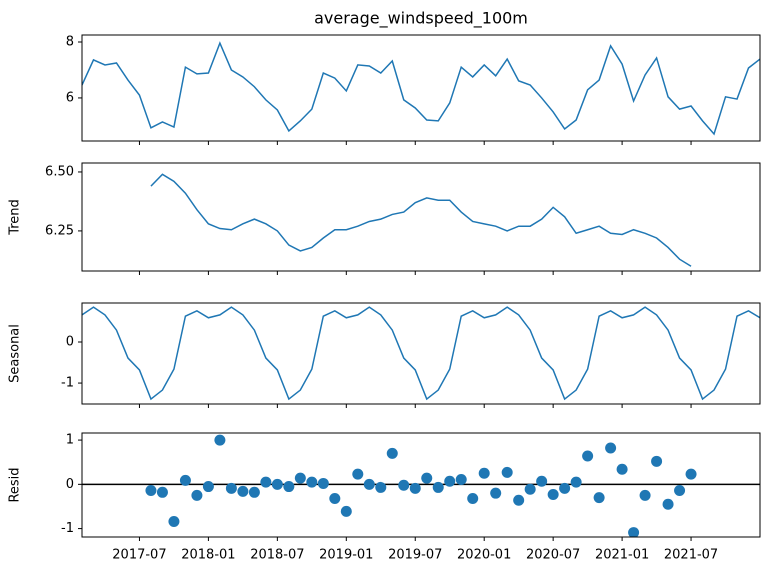 Image resolution: width=770 pixels, height=574 pixels. Describe the element at coordinates (15, 353) in the screenshot. I see `y-axis-label: Seasonal` at that location.